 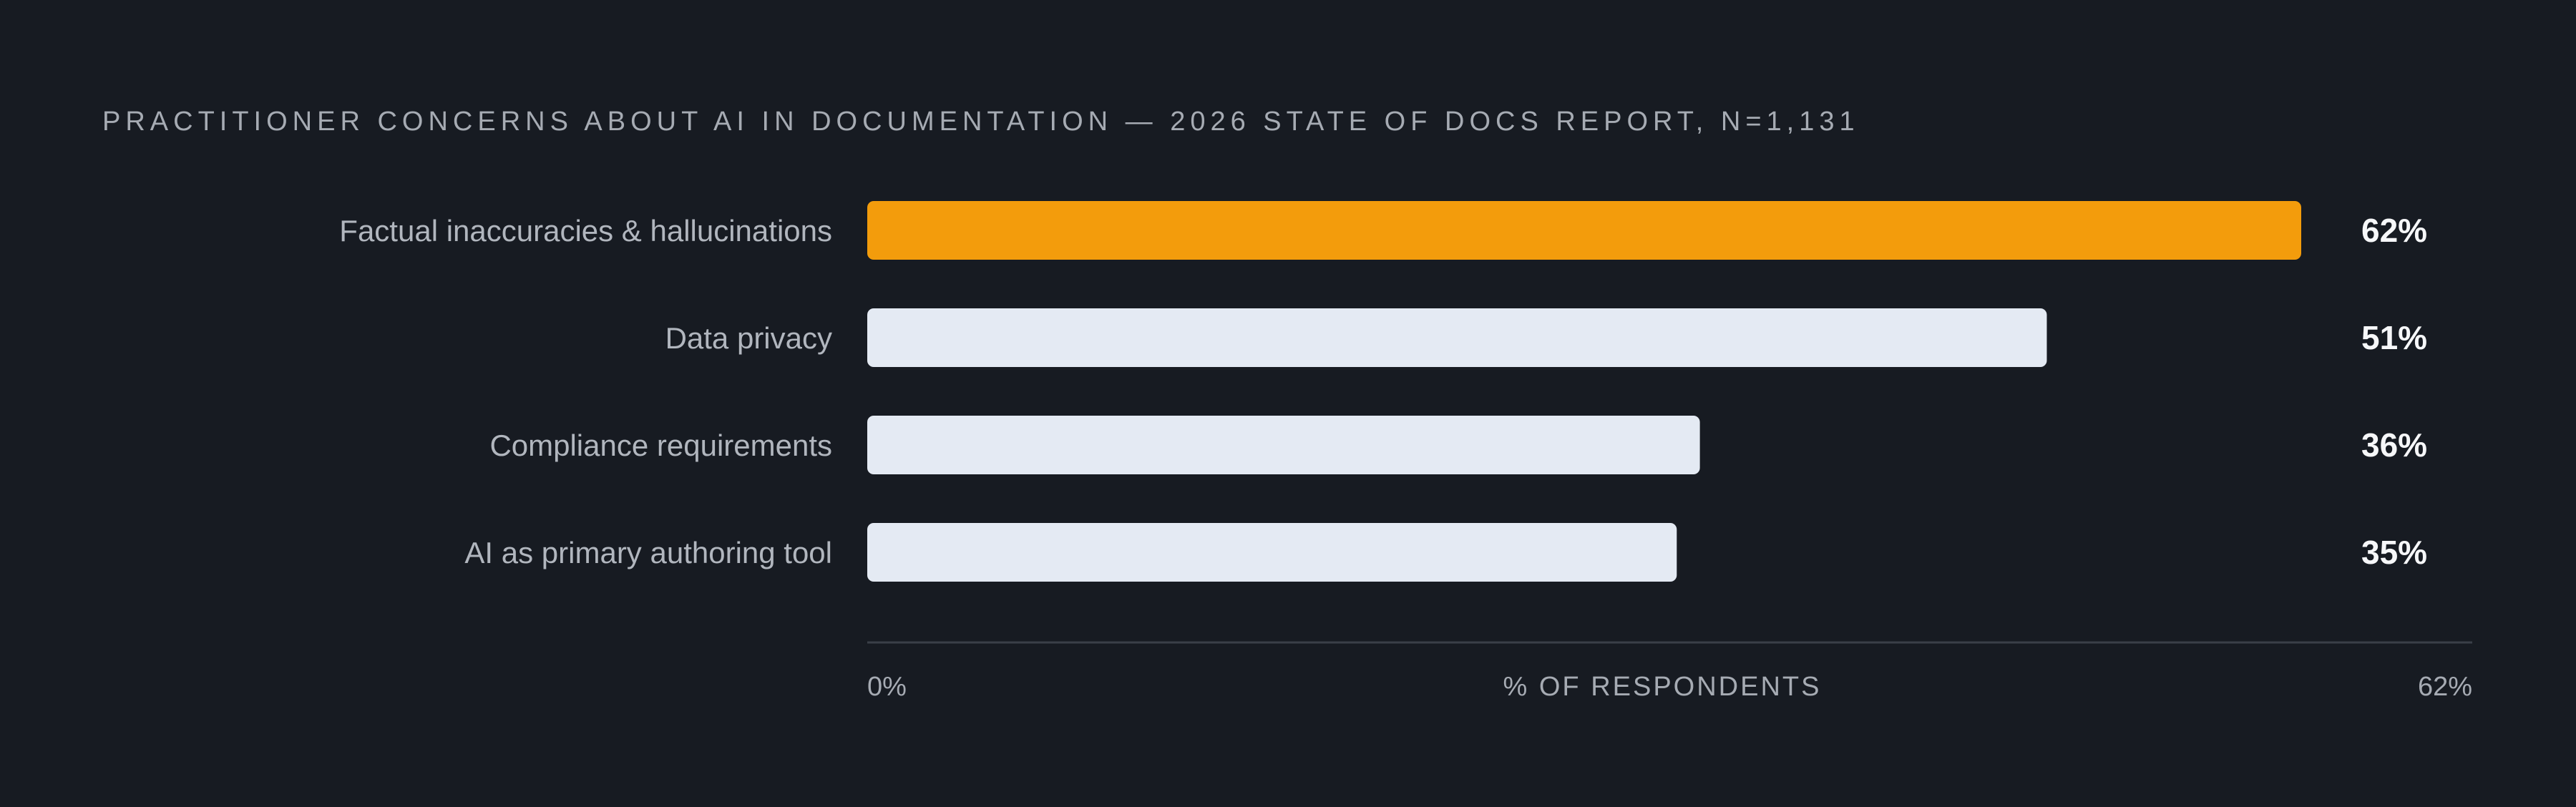 I want to click on x-axis-title: % OF RESPONDENTS, so click(x=1662, y=687).